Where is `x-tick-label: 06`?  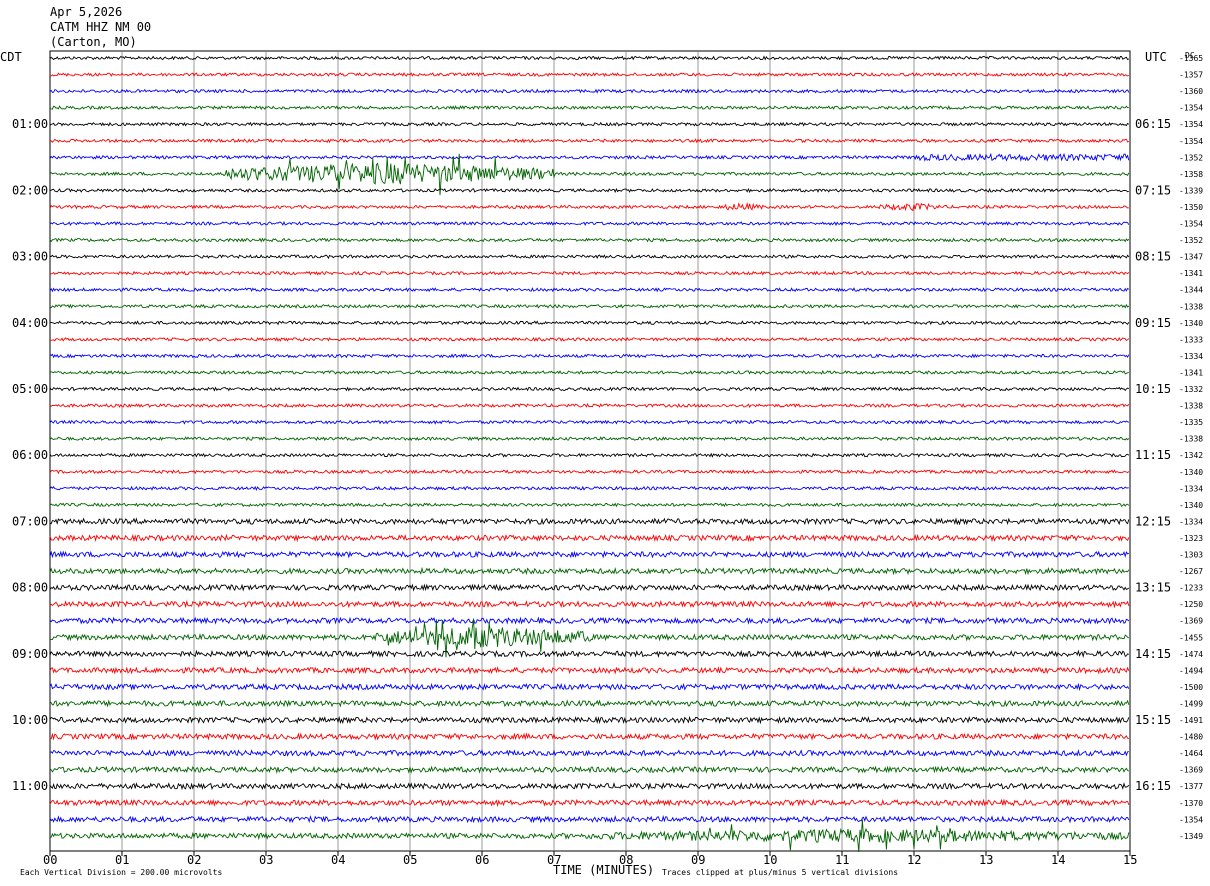 x-tick-label: 06 is located at coordinates (482, 860).